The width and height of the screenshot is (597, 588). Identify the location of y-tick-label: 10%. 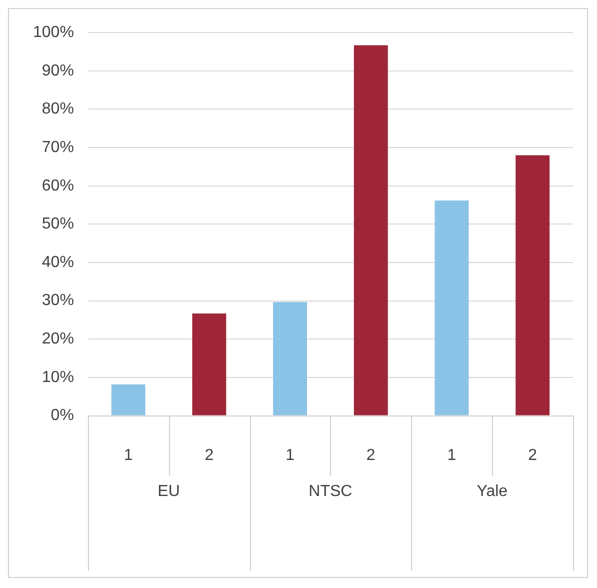
(58, 377).